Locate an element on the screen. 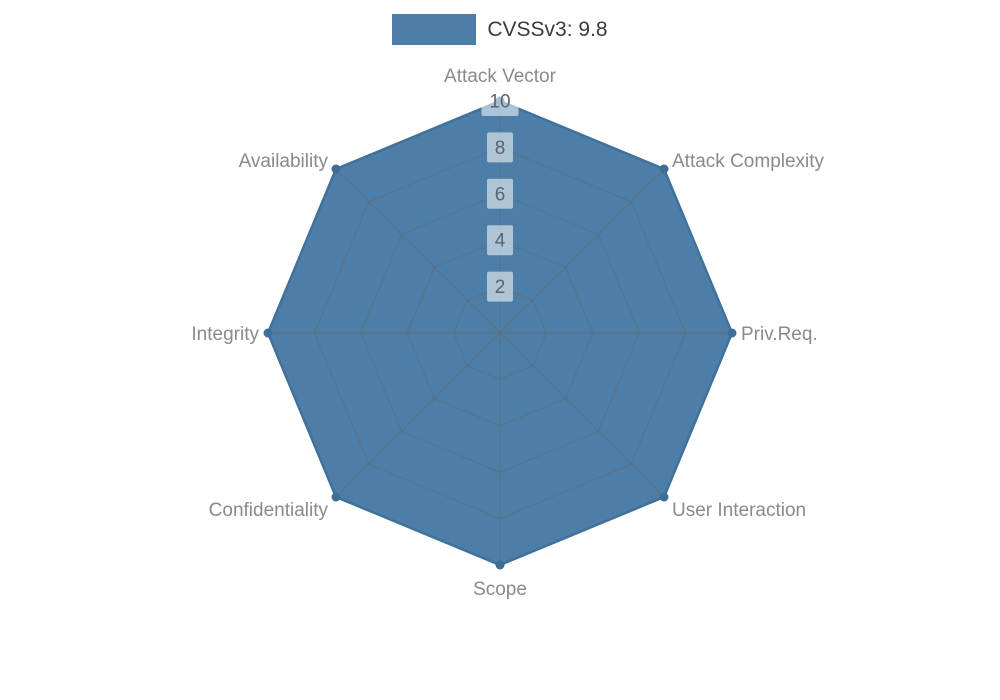 Image resolution: width=1000 pixels, height=700 pixels. axis-label-integrity: Integrity is located at coordinates (225, 334).